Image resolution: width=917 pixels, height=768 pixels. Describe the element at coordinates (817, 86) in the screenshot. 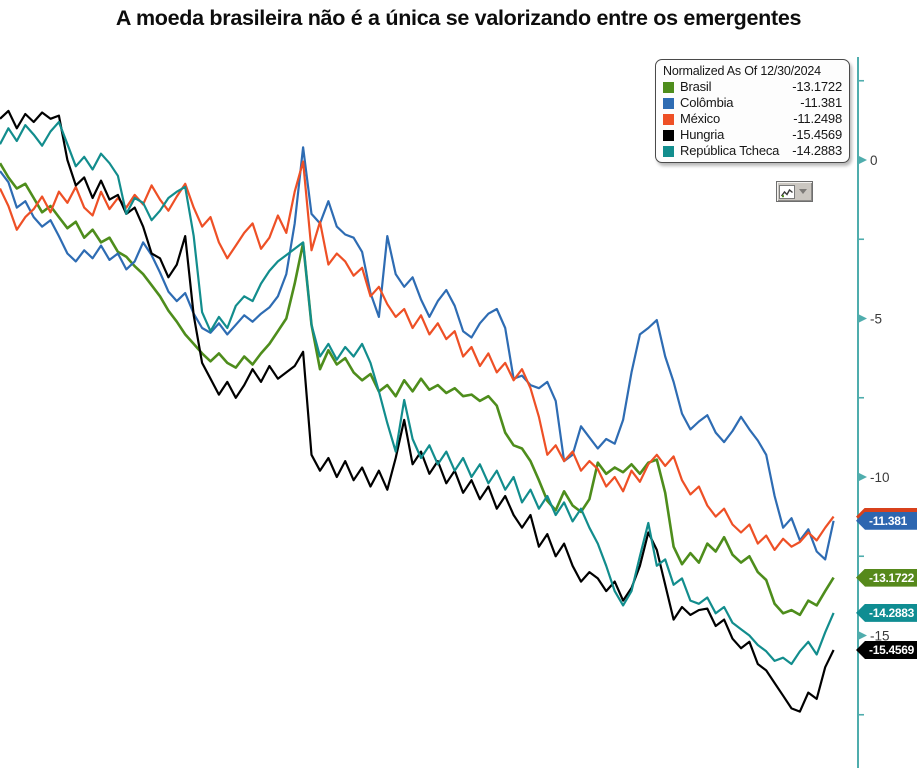

I see `legend-item-value: -13.1722` at that location.